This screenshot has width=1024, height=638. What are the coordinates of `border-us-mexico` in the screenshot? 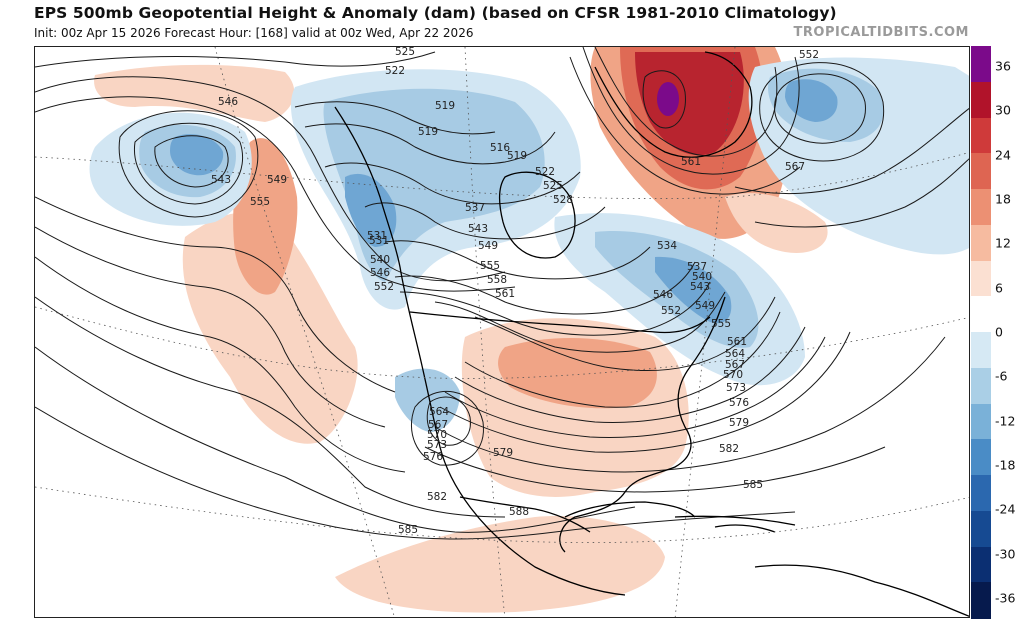 It's located at (525, 514).